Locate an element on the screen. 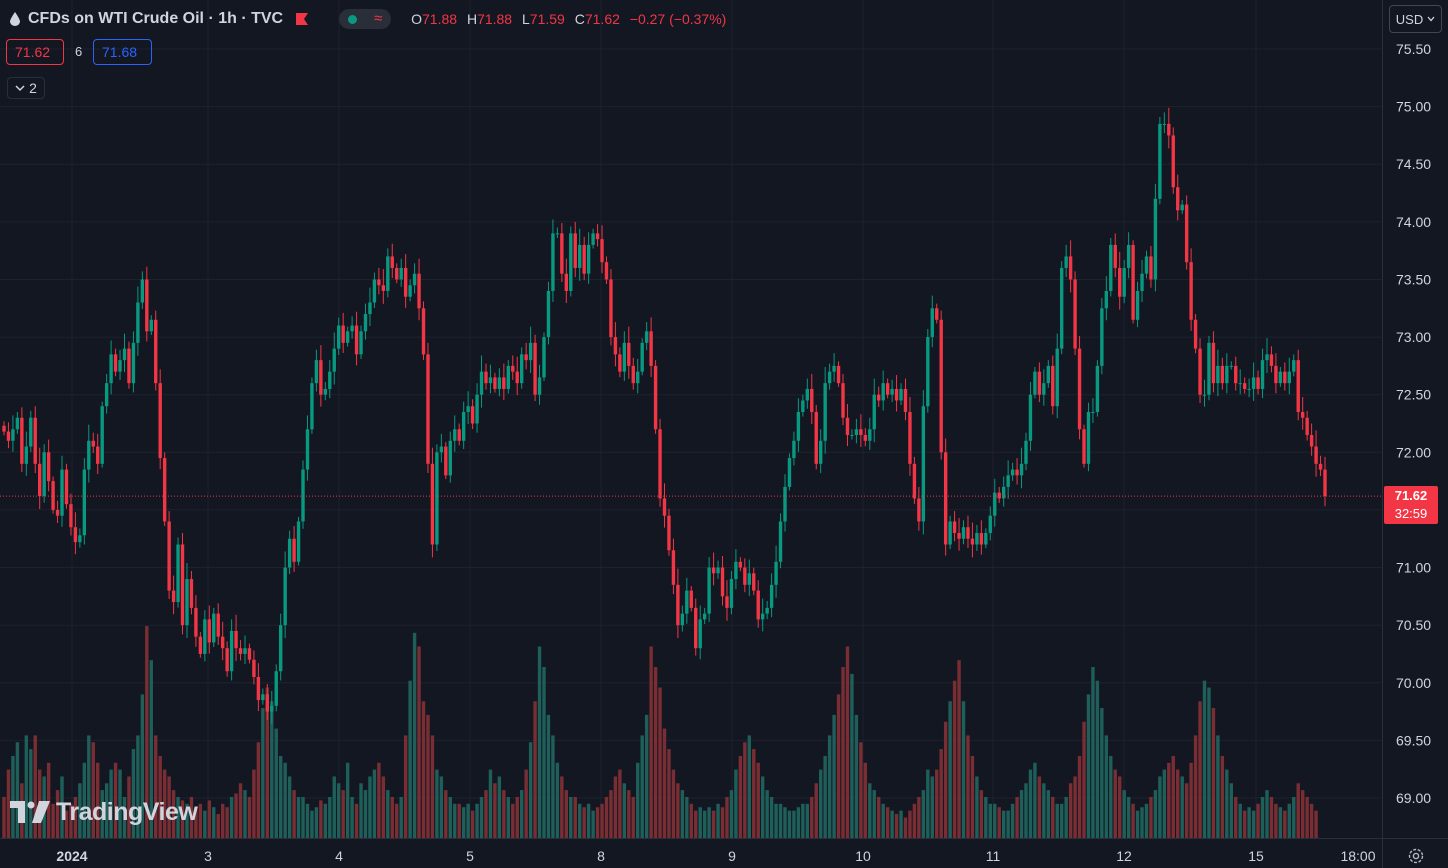  tradingview-watermark: TradingView is located at coordinates (104, 812).